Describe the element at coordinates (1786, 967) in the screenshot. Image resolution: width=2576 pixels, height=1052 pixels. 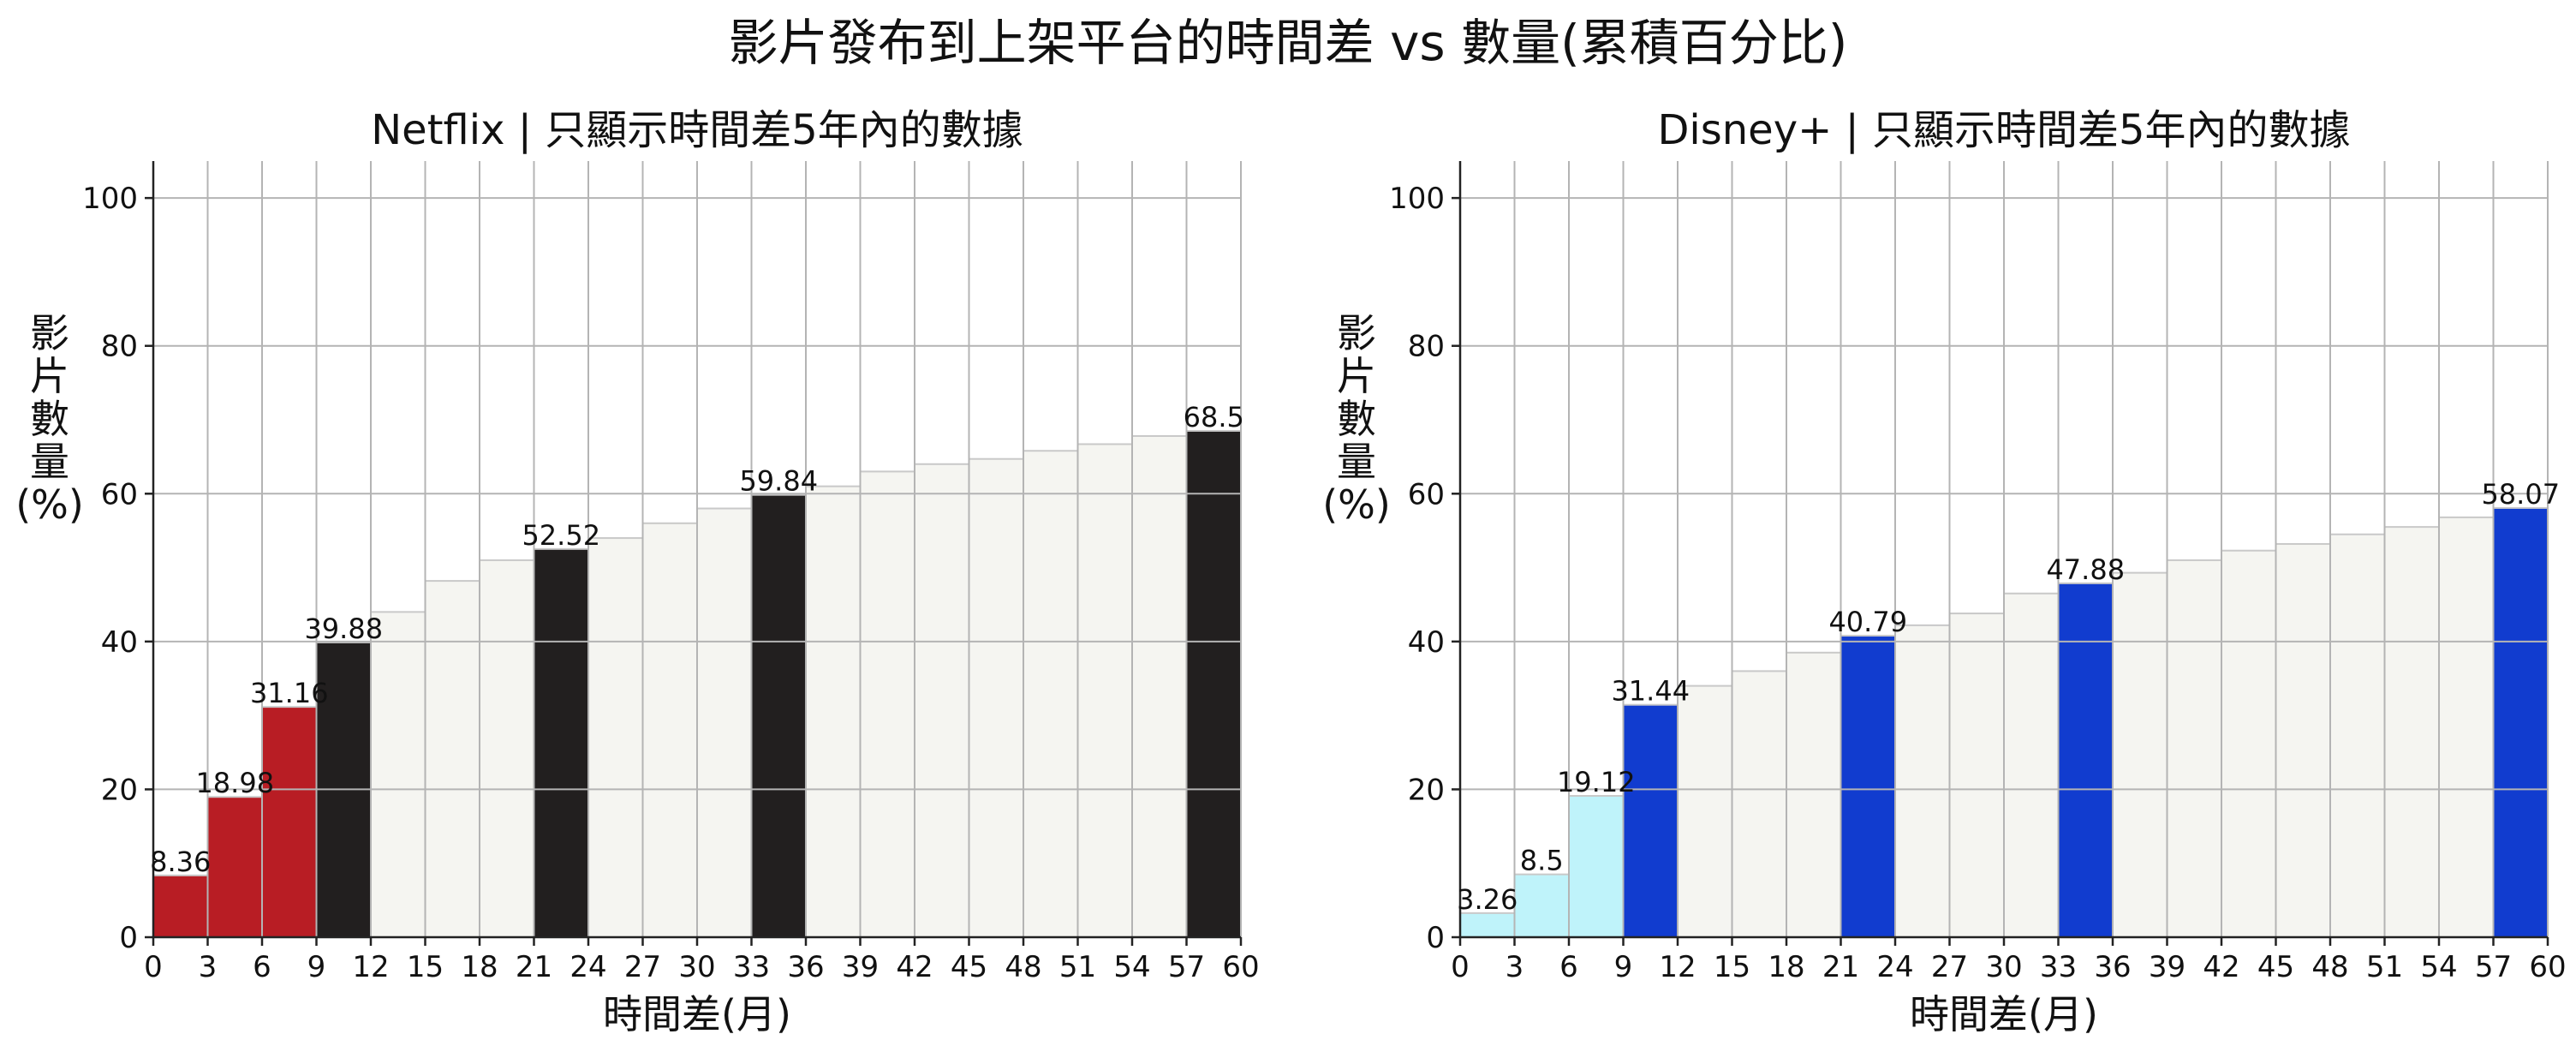
I see `disney-x-tick-label: 18` at that location.